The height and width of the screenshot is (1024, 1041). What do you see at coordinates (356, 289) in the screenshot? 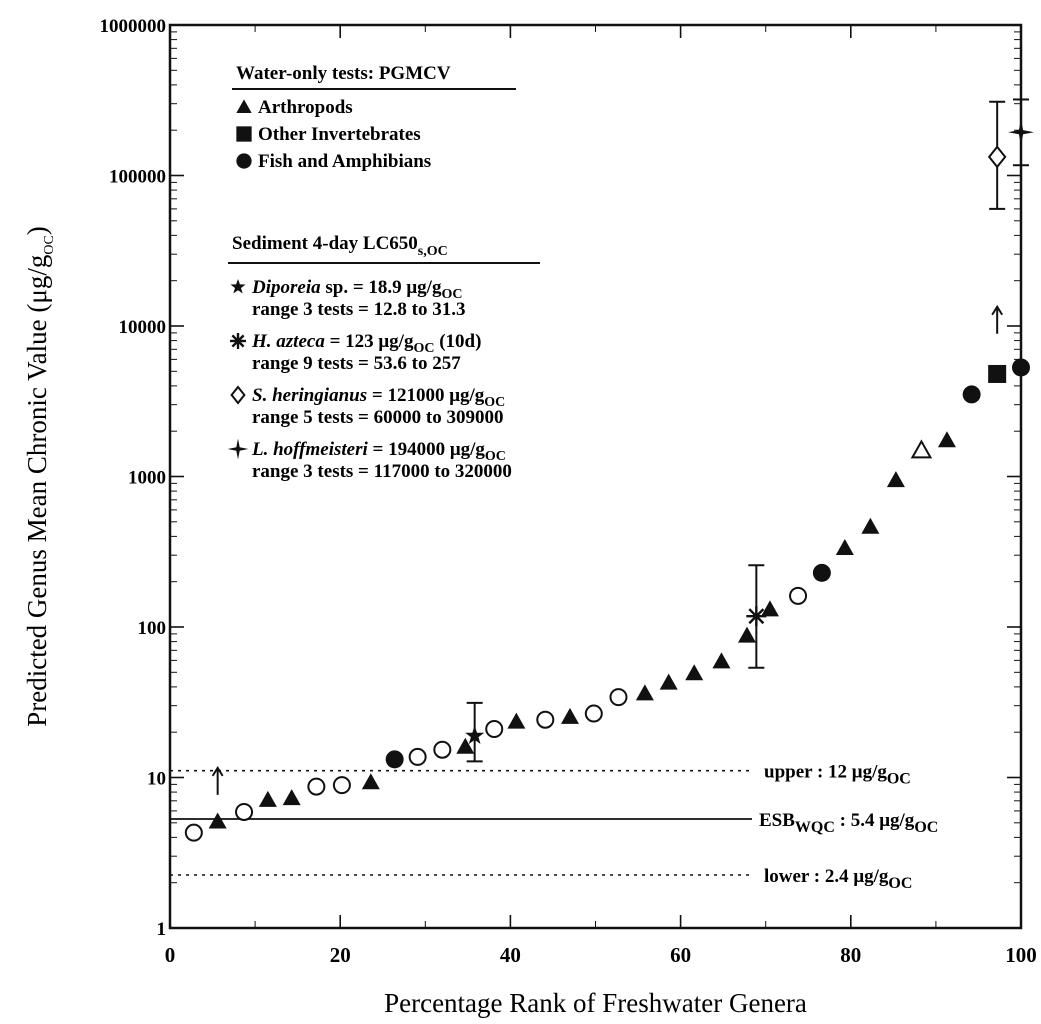
I see `sediment-legend-entry: Diporeia sp. = 18.9 μg/gOC` at bounding box center [356, 289].